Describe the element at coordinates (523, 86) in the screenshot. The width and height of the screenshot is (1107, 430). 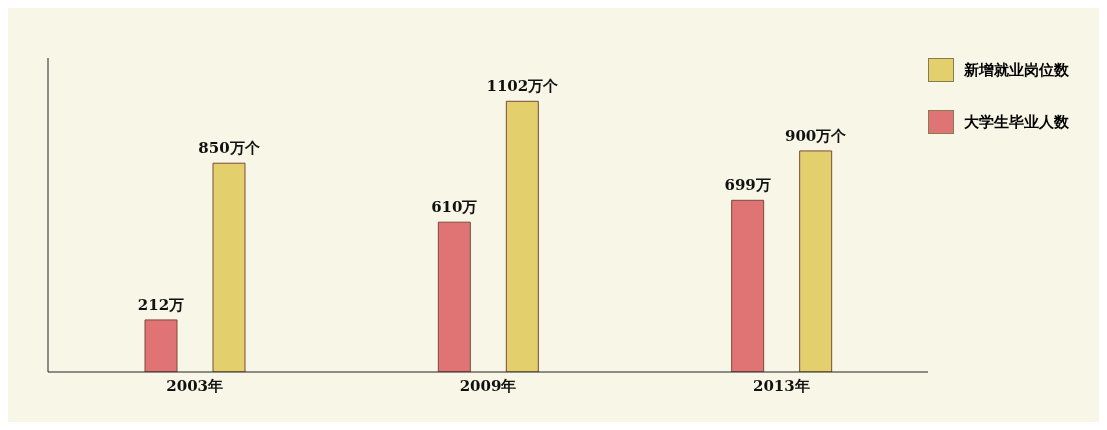
I see `data-label: 1102万个` at that location.